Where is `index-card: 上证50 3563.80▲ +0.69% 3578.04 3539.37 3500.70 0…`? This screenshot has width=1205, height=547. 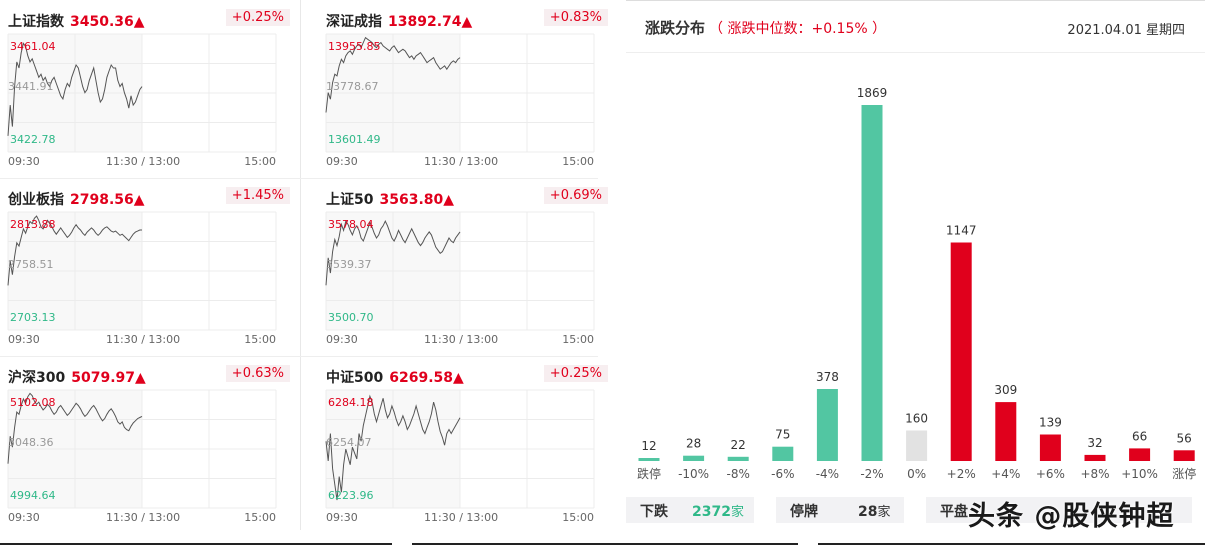 index-card: 上证50 3563.80▲ +0.69% 3578.04 3539.37 3500.70 0… is located at coordinates (463, 266).